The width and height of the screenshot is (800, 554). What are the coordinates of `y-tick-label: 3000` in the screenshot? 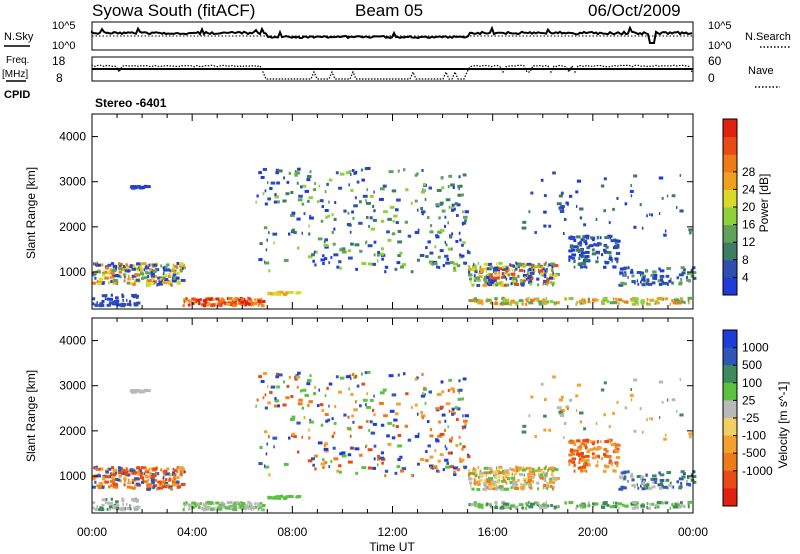 It's located at (72, 386).